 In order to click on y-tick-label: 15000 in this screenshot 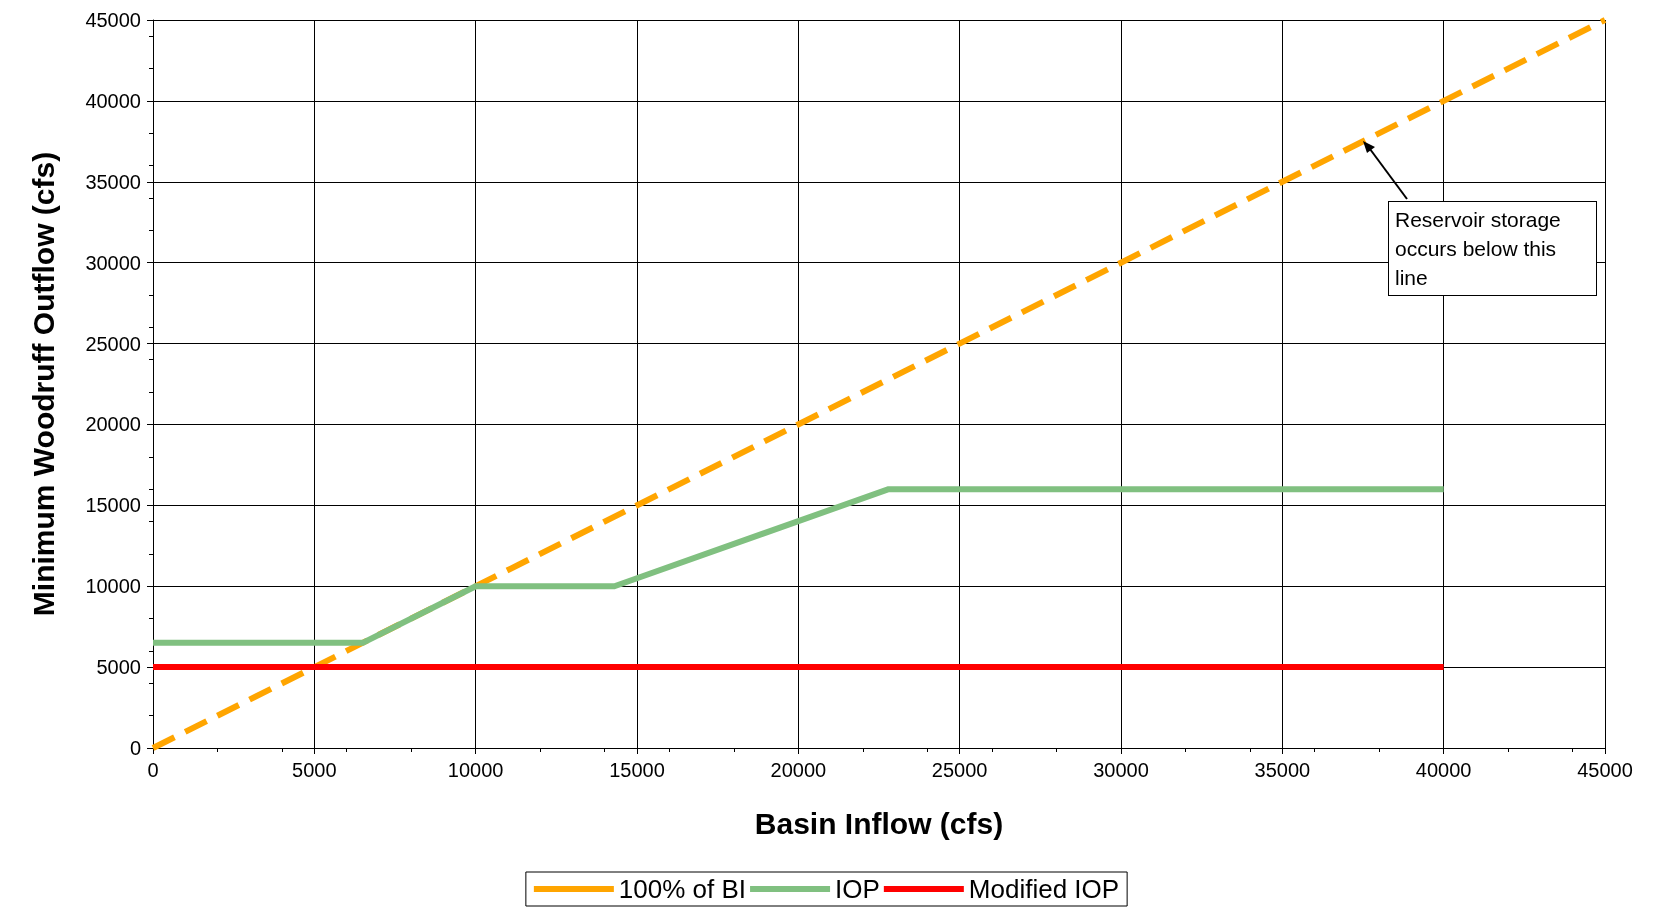, I will do `click(113, 505)`.